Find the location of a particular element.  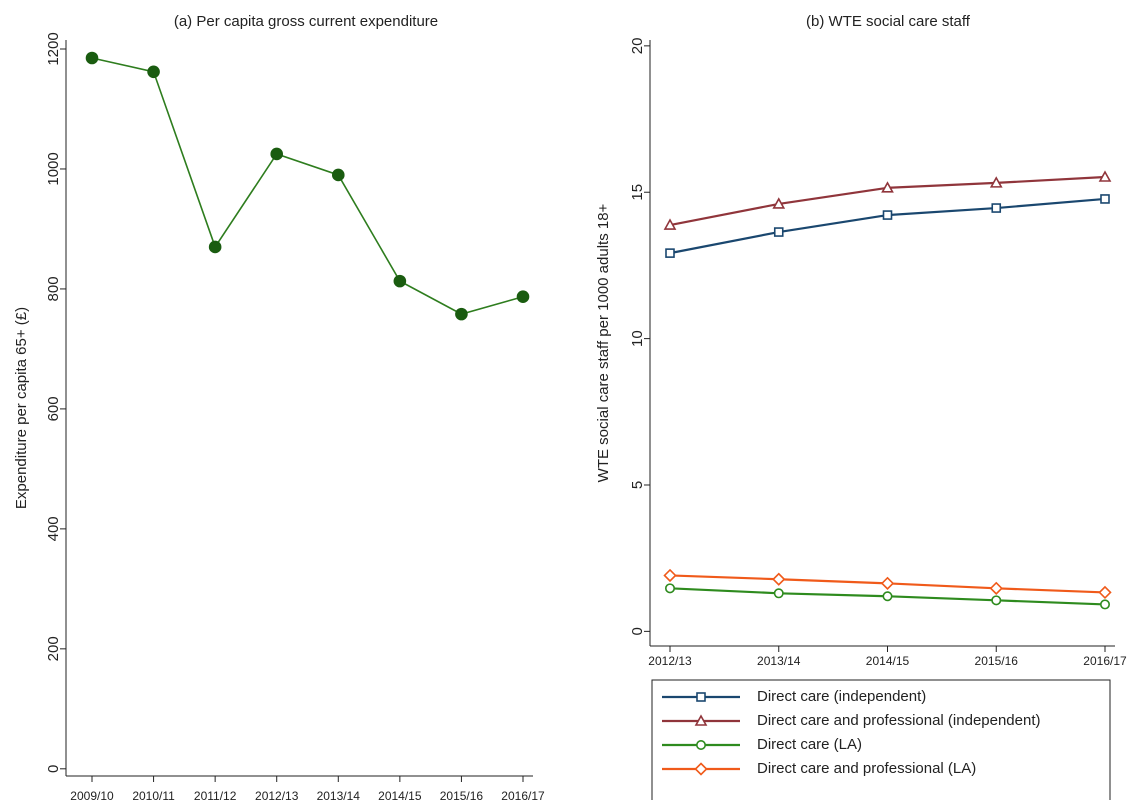

y-axis-title: Expenditure per capita 65+ (£) is located at coordinates (21, 408).